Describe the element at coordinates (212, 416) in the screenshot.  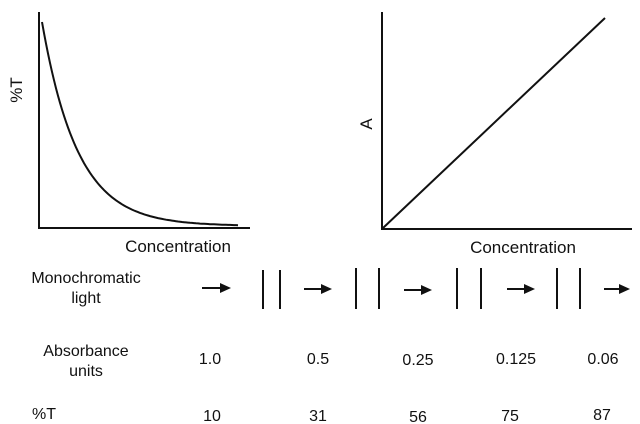
I see `percent-t-value: 10` at that location.